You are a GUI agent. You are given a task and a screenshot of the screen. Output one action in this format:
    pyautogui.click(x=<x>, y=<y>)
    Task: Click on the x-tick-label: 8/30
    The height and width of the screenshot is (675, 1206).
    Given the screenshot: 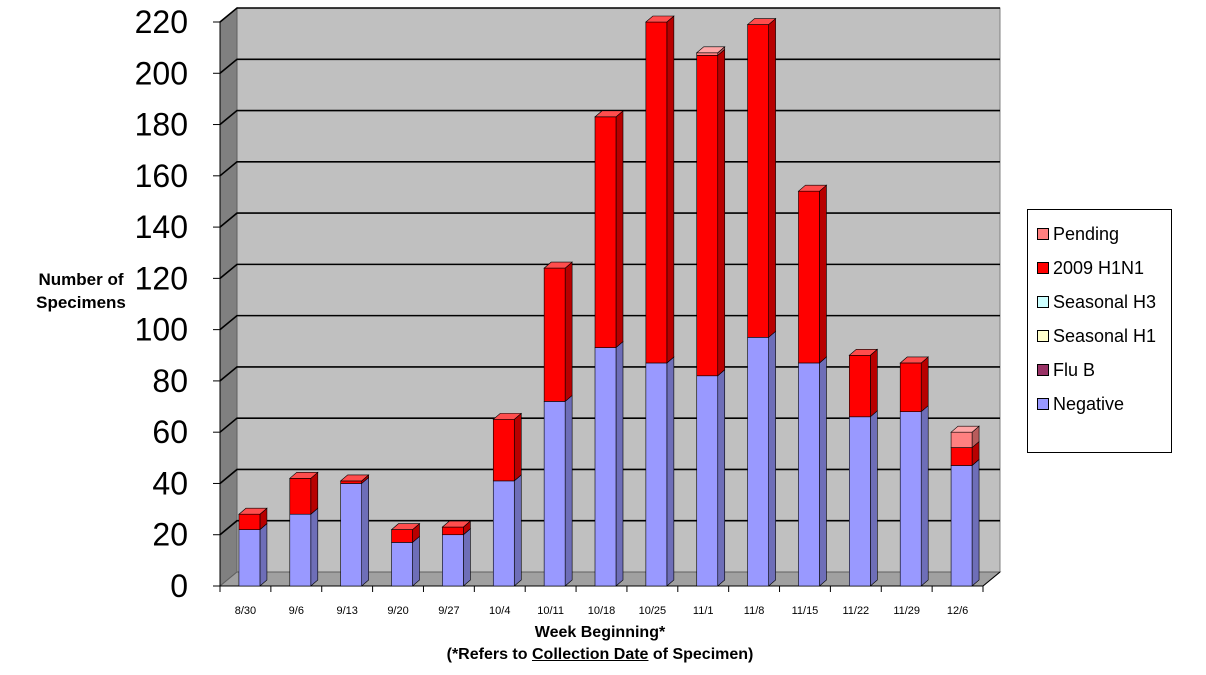 What is the action you would take?
    pyautogui.click(x=245, y=611)
    